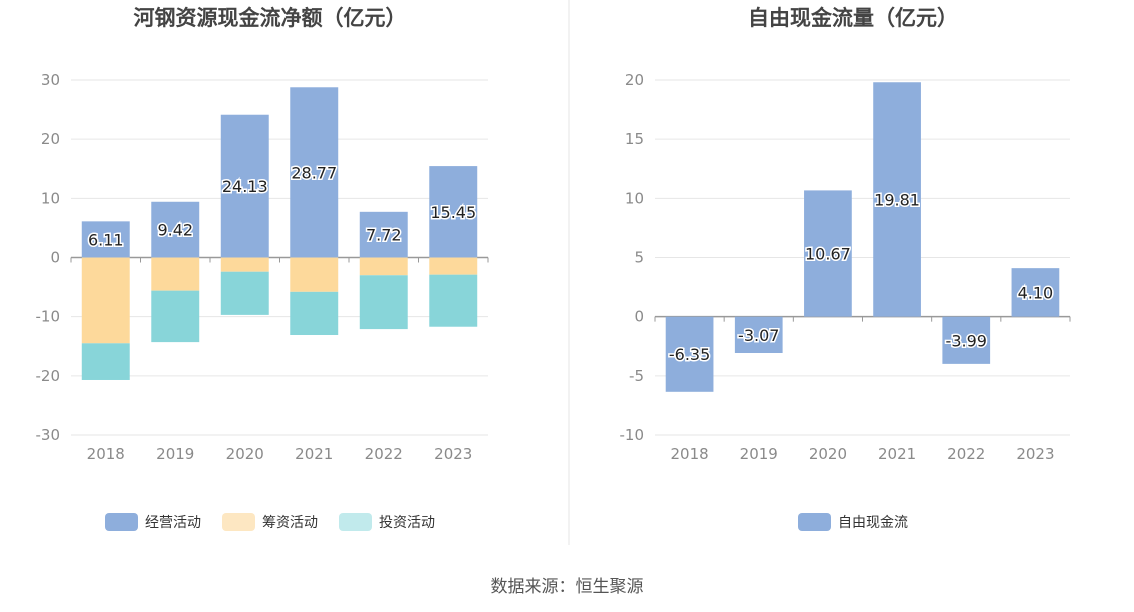 The image size is (1134, 612). Describe the element at coordinates (48, 435) in the screenshot. I see `y-tick-label: -30` at that location.